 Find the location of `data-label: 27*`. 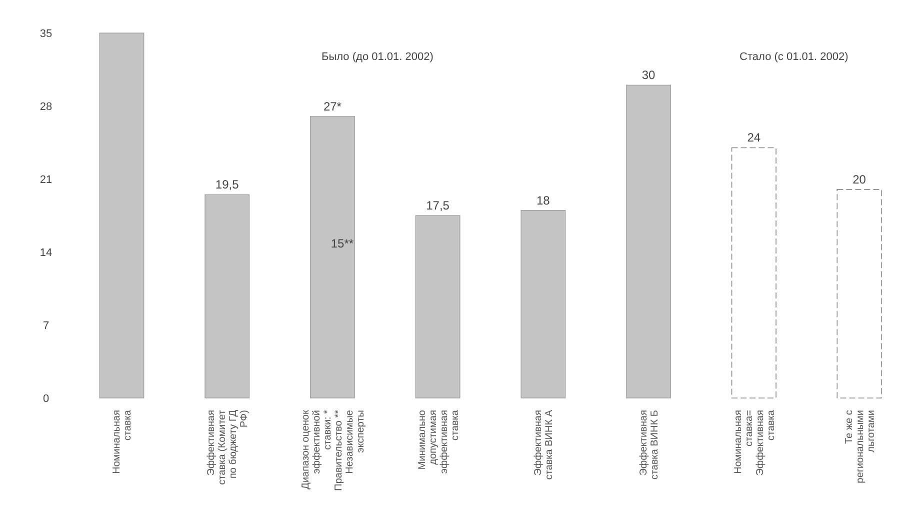

data-label: 27* is located at coordinates (332, 106).